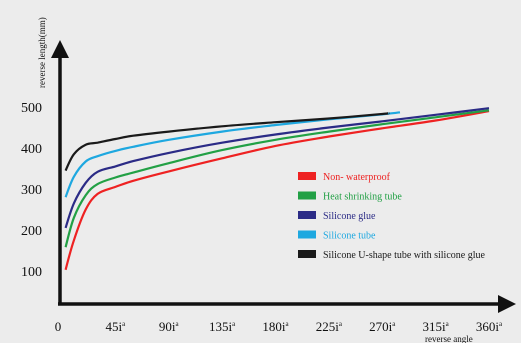  What do you see at coordinates (287, 304) in the screenshot?
I see `x-axis` at bounding box center [287, 304].